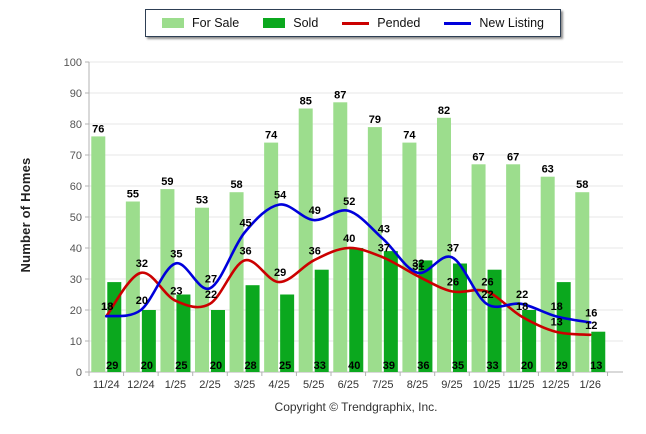  What do you see at coordinates (133, 195) in the screenshot?
I see `bar-label-for-sale: 55` at bounding box center [133, 195].